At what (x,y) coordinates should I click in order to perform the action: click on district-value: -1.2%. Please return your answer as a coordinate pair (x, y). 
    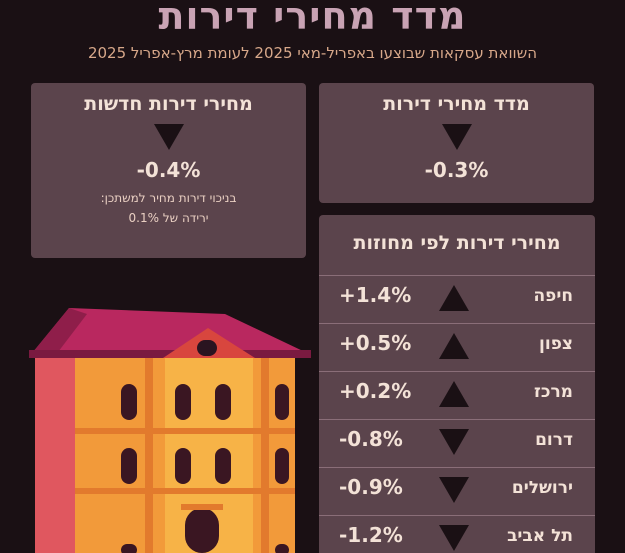
    Looking at the image, I should click on (371, 535).